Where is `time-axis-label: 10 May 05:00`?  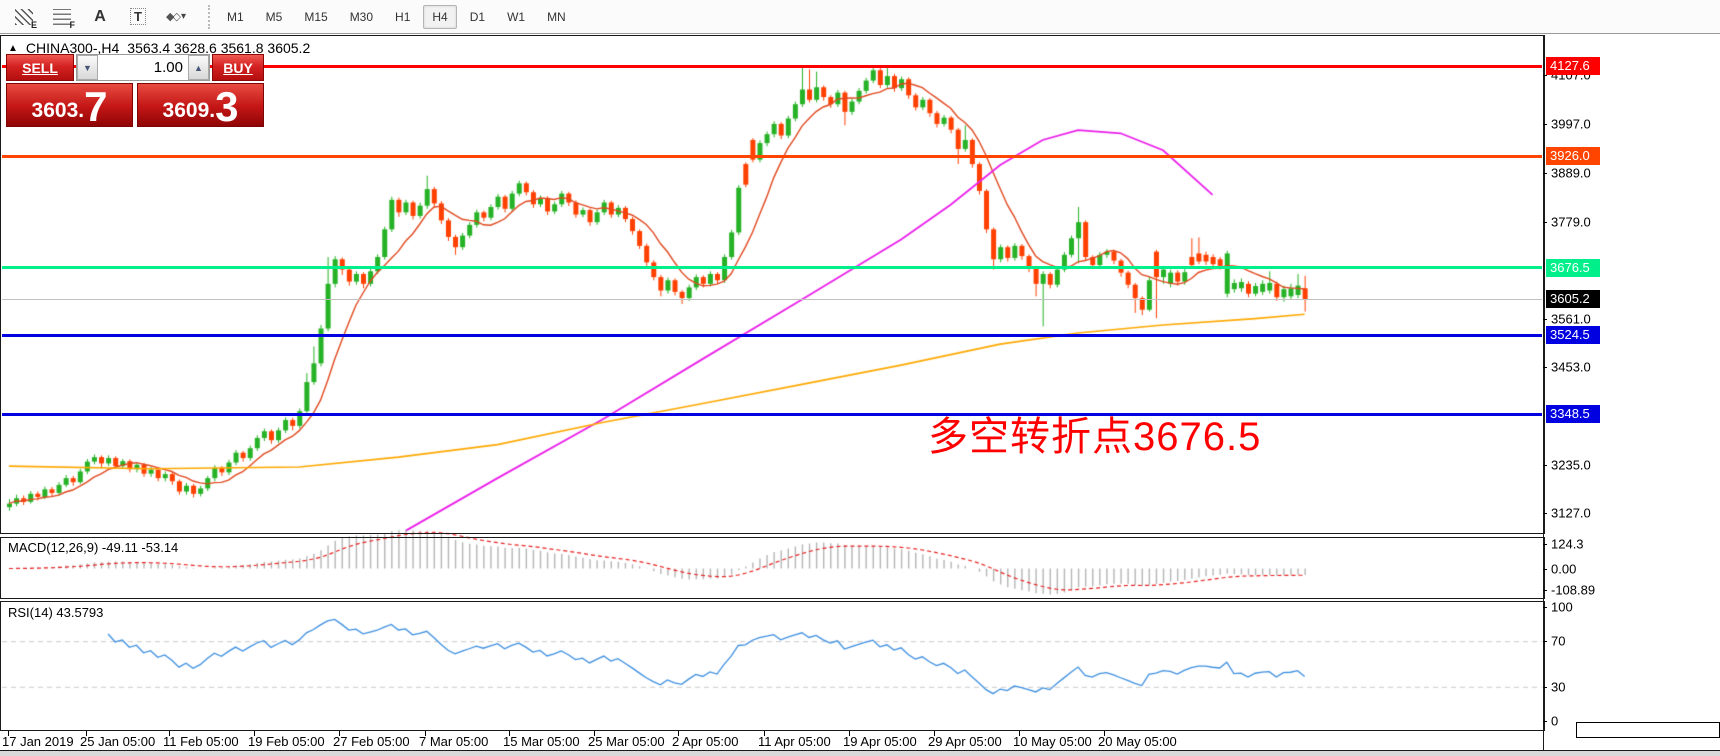 time-axis-label: 10 May 05:00 is located at coordinates (1052, 741).